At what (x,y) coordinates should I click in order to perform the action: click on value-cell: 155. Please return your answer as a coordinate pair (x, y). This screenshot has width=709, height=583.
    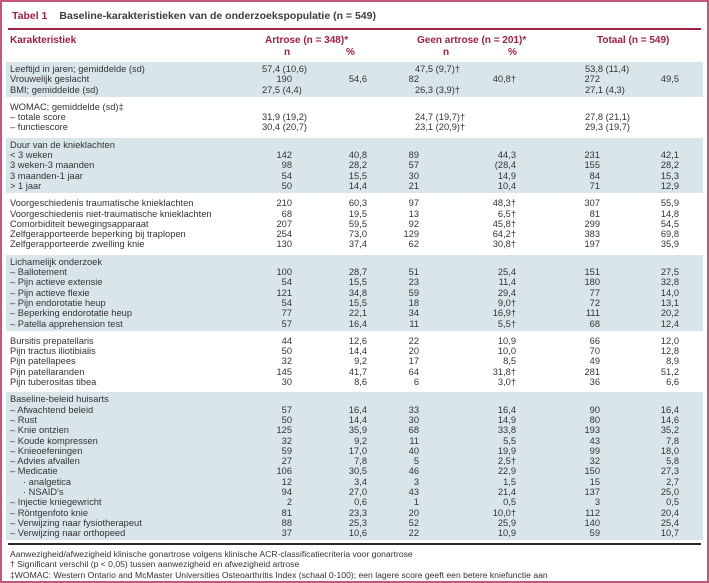
    Looking at the image, I should click on (592, 165).